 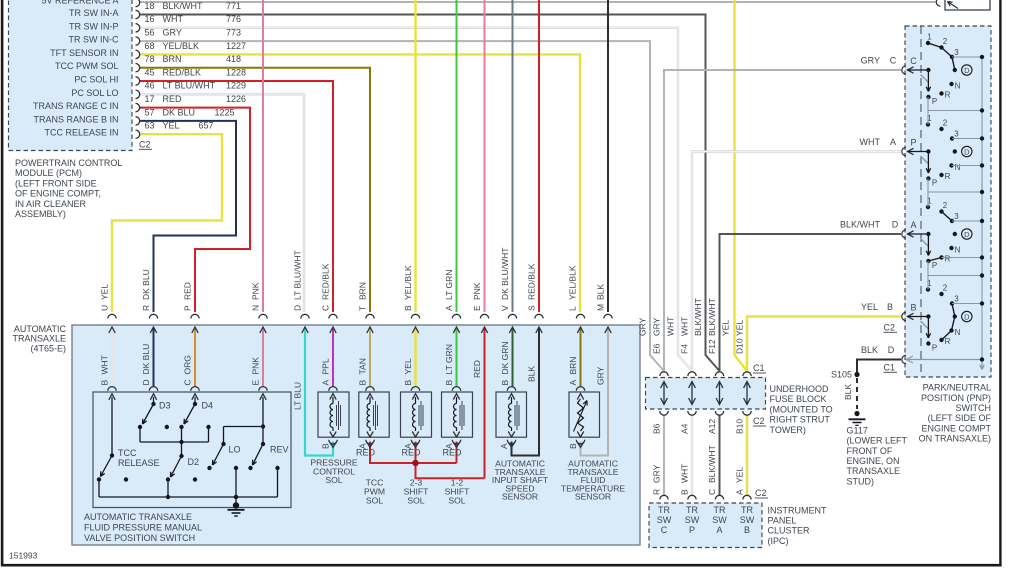 I want to click on svg-text: SPEED, so click(x=519, y=488).